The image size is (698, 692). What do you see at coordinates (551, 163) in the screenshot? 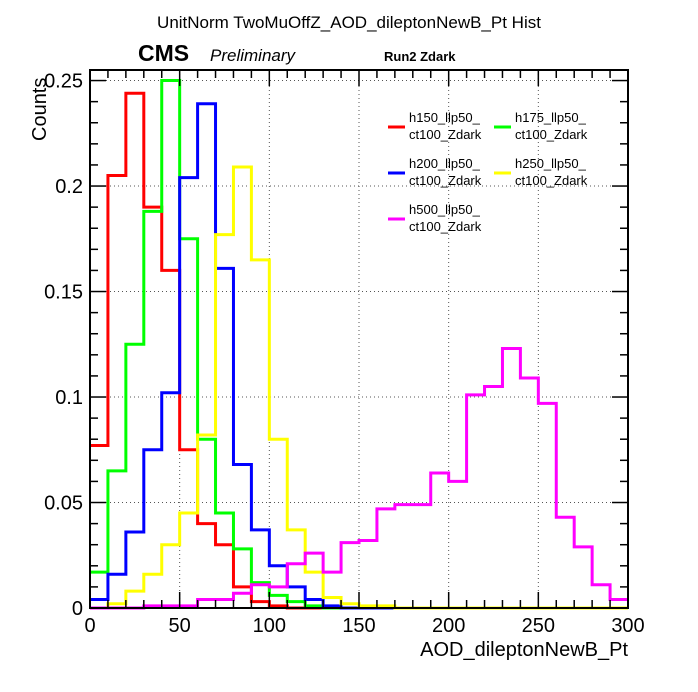
I see `legend-label-4: h250_llp50_` at bounding box center [551, 163].